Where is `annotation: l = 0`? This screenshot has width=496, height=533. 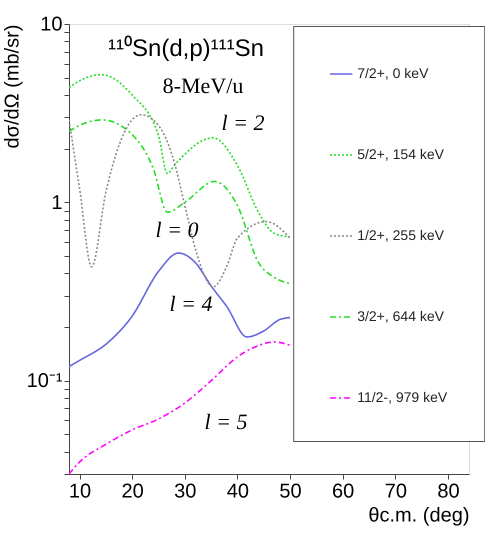 annotation: l = 0 is located at coordinates (177, 229).